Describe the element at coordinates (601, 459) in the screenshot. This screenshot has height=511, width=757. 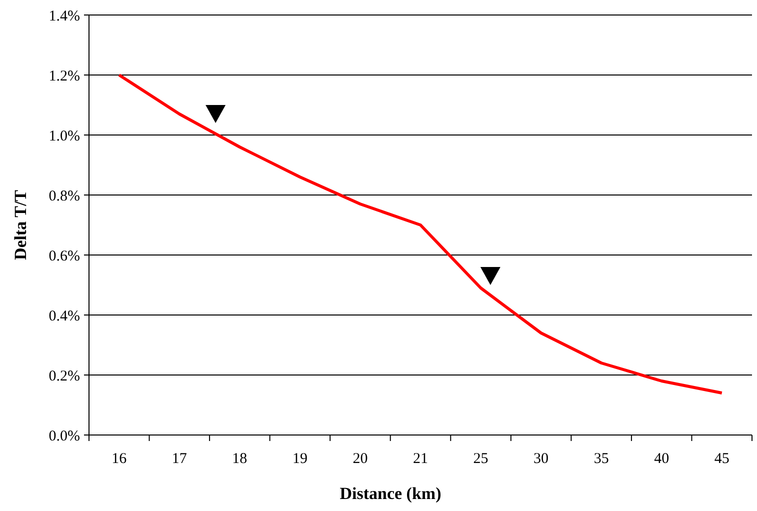
I see `x-tick-label: 35` at that location.